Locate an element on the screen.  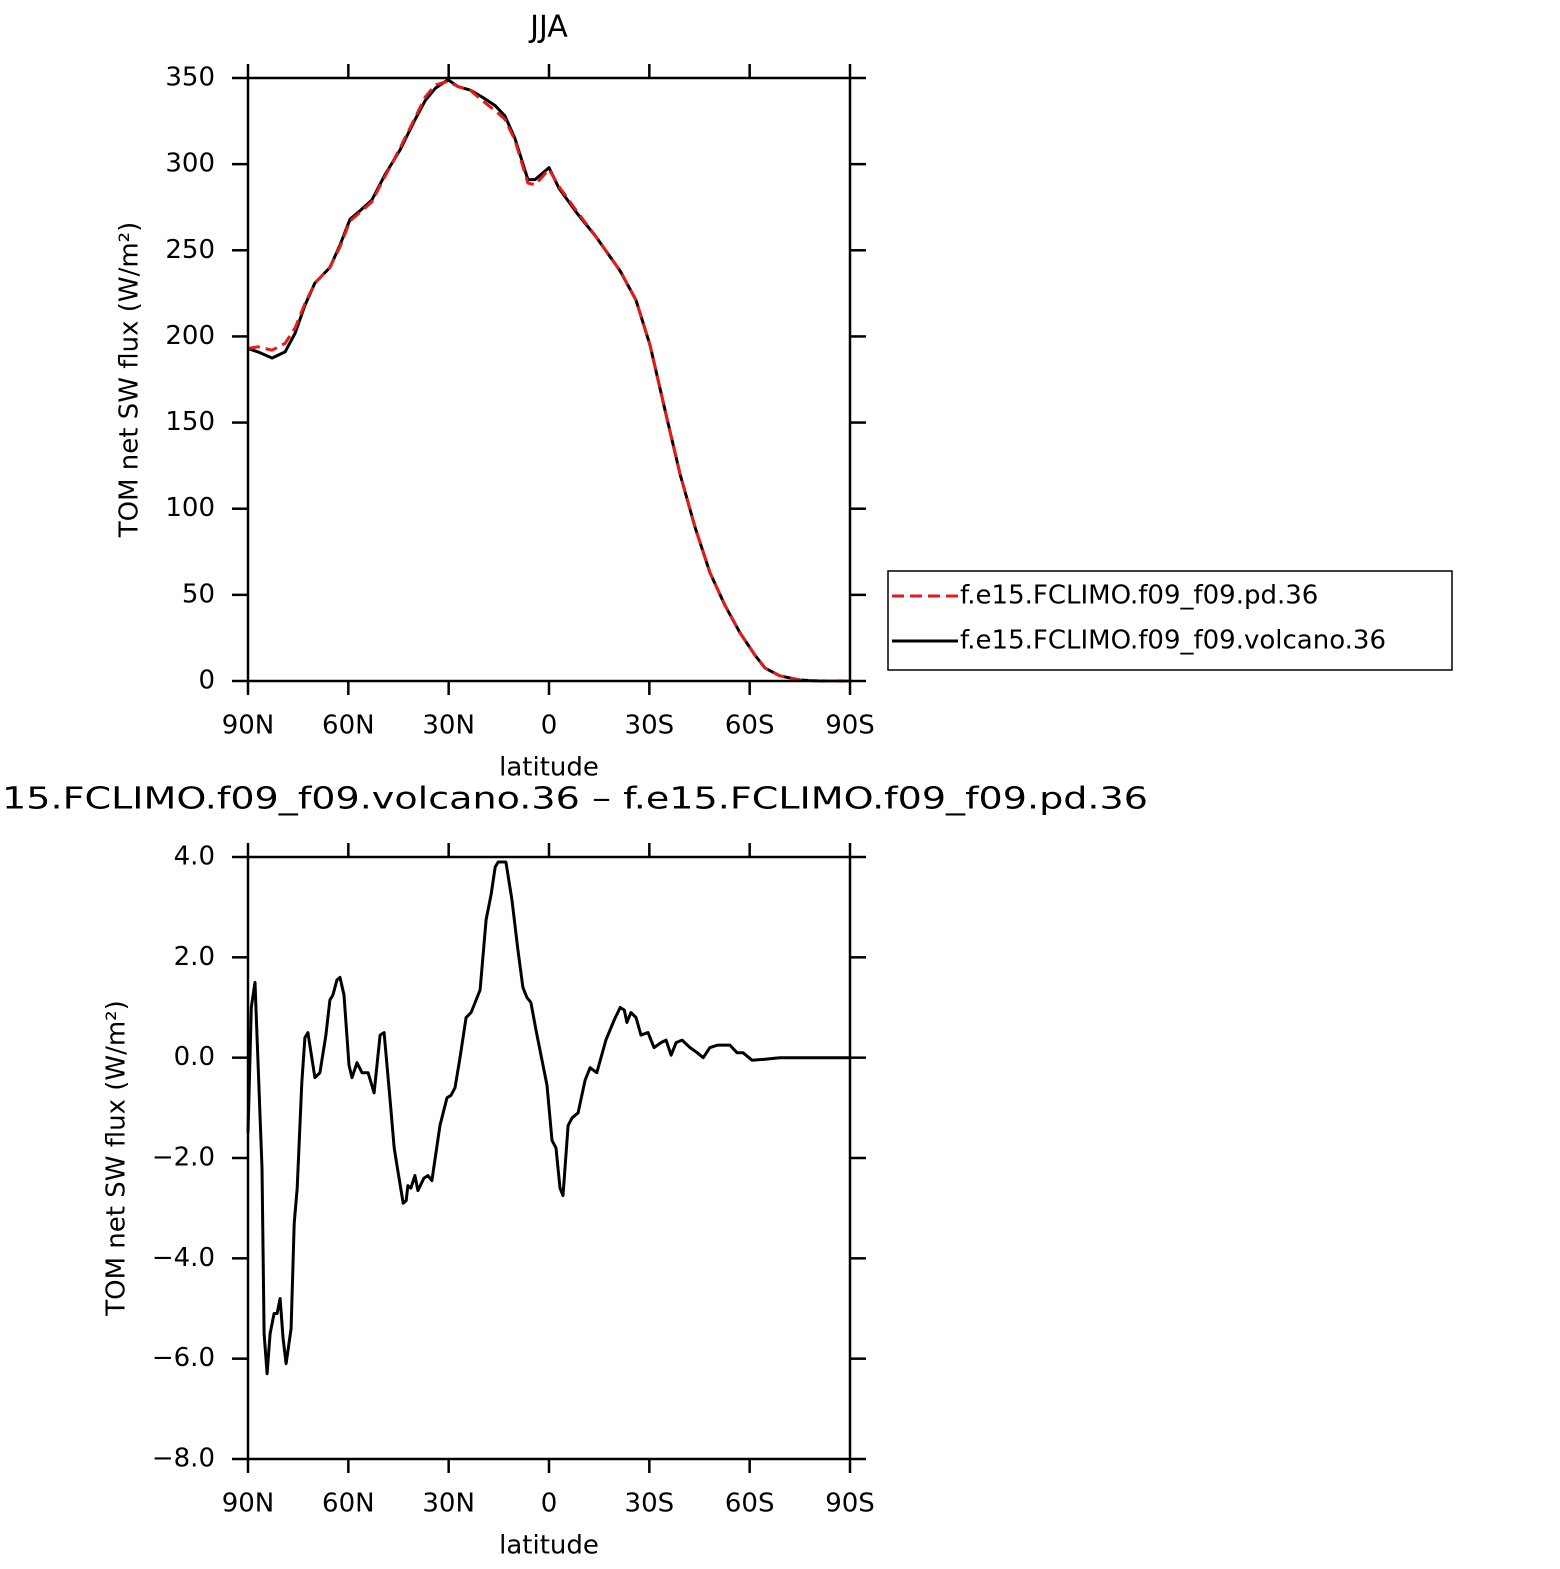
y-tick-label: −6.0 is located at coordinates (183, 1358).